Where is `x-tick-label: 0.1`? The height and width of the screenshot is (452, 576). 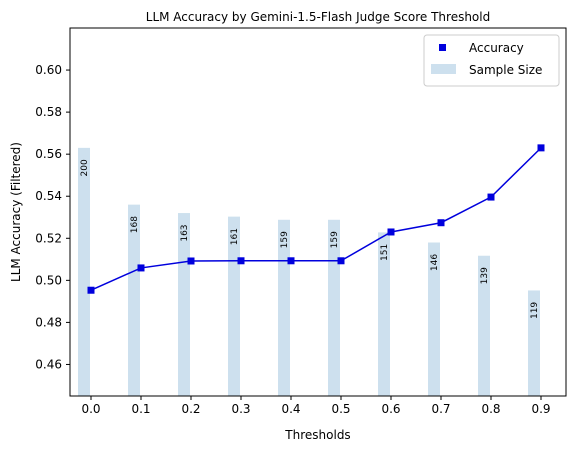 x-tick-label: 0.1 is located at coordinates (140, 409).